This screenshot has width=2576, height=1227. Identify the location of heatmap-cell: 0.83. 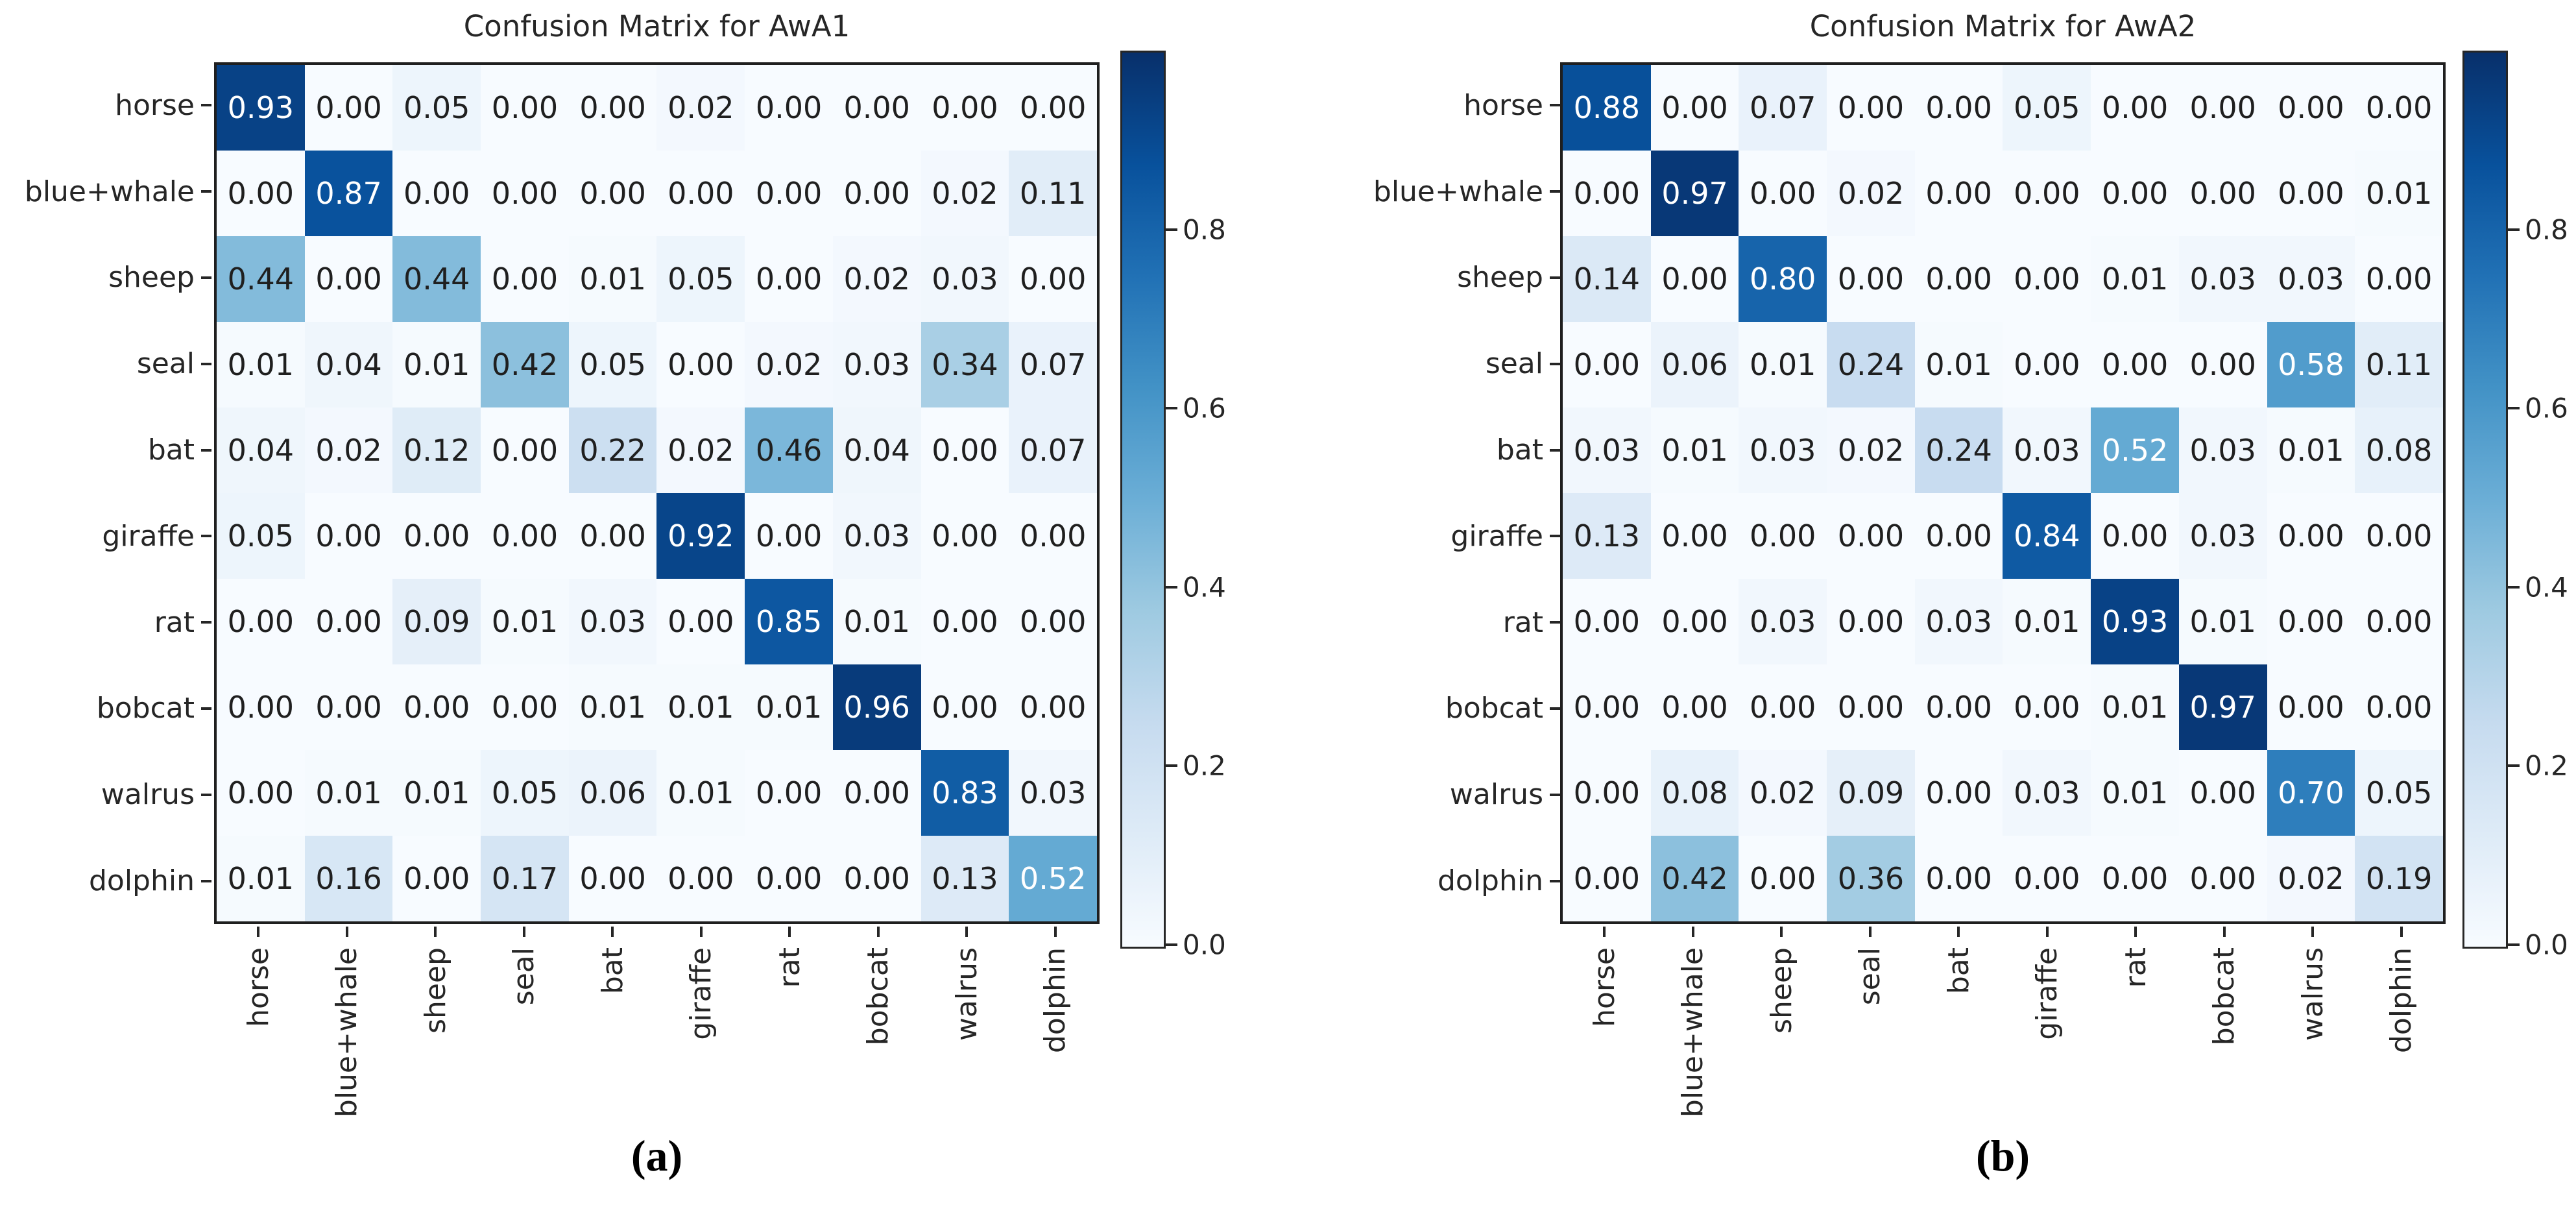
(965, 793).